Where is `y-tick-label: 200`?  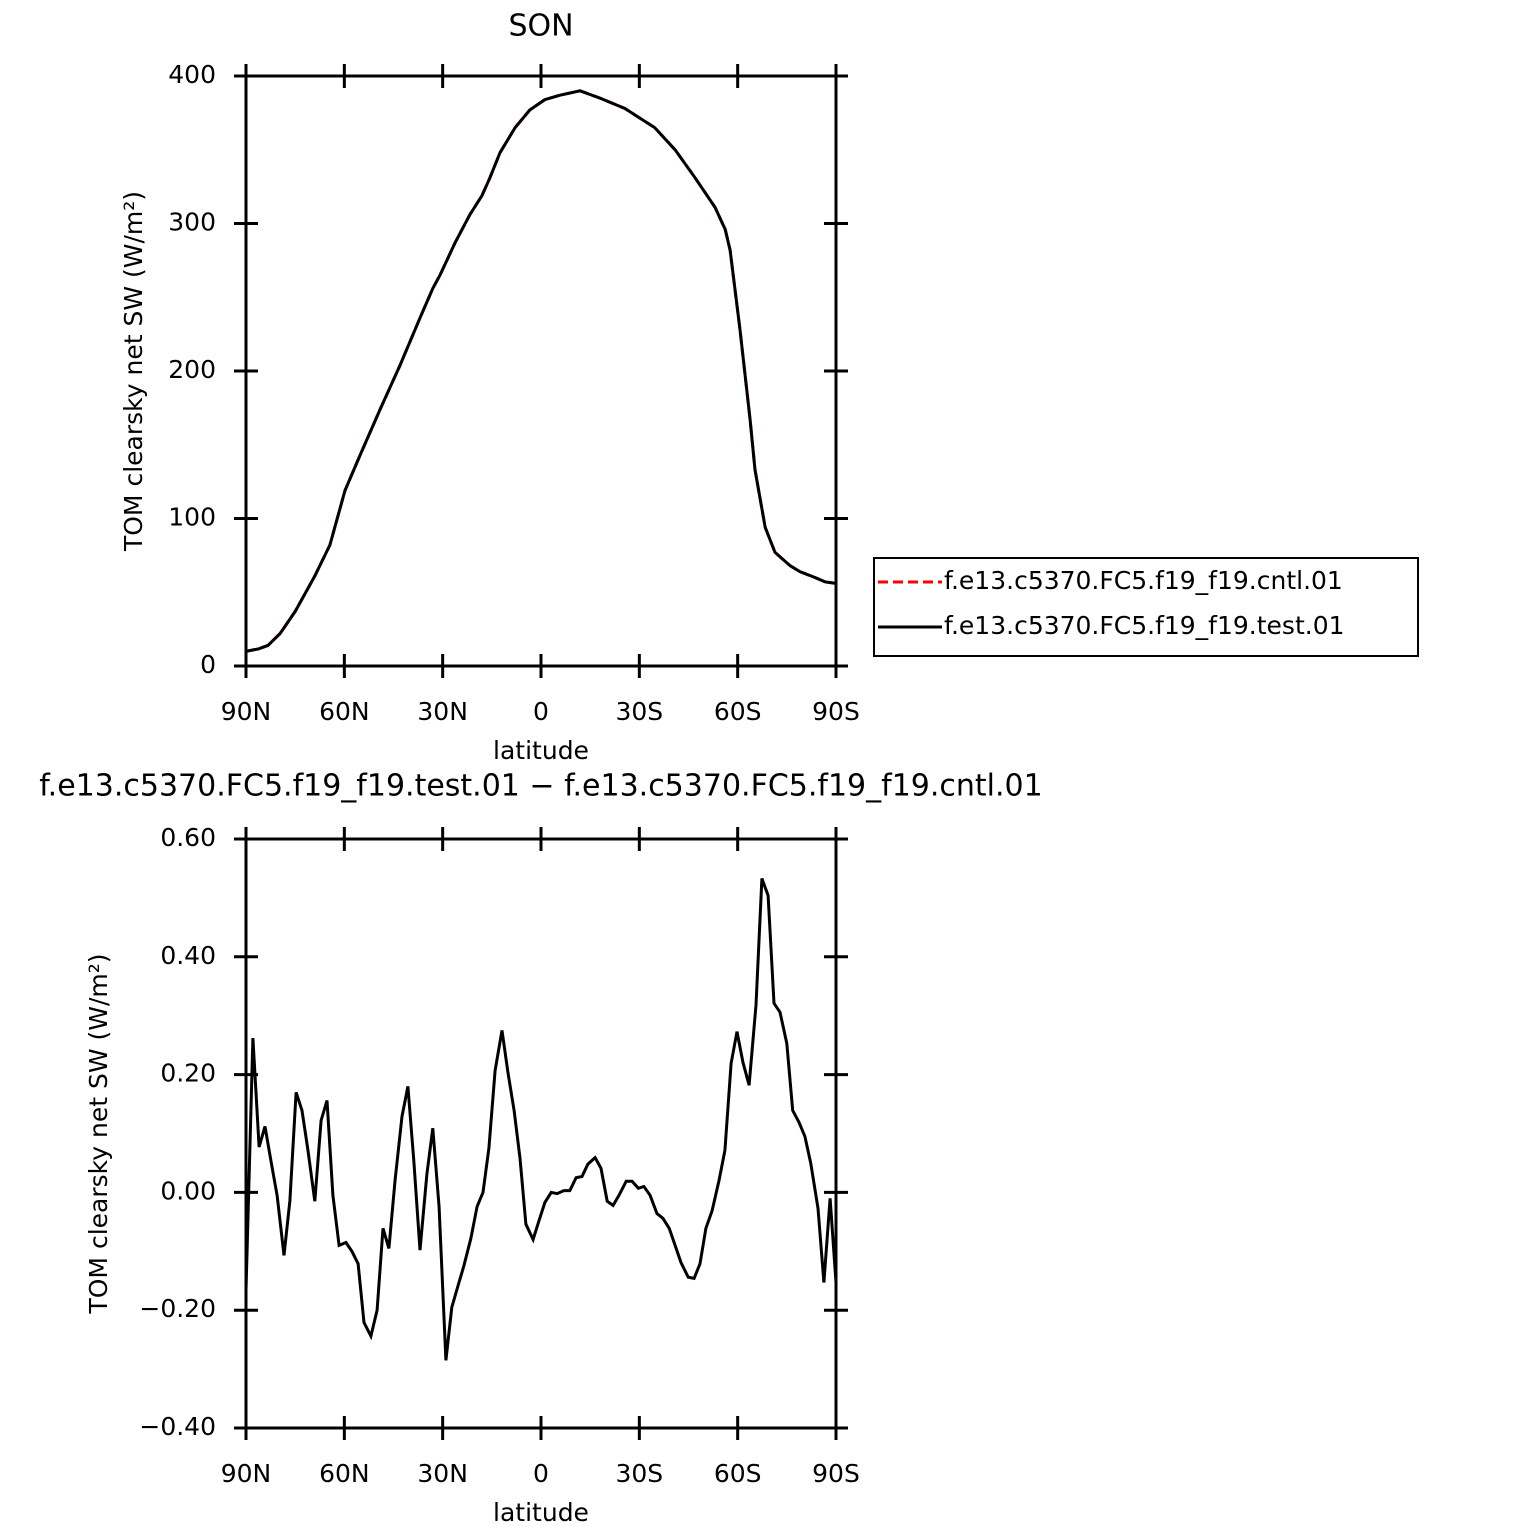
y-tick-label: 200 is located at coordinates (192, 369).